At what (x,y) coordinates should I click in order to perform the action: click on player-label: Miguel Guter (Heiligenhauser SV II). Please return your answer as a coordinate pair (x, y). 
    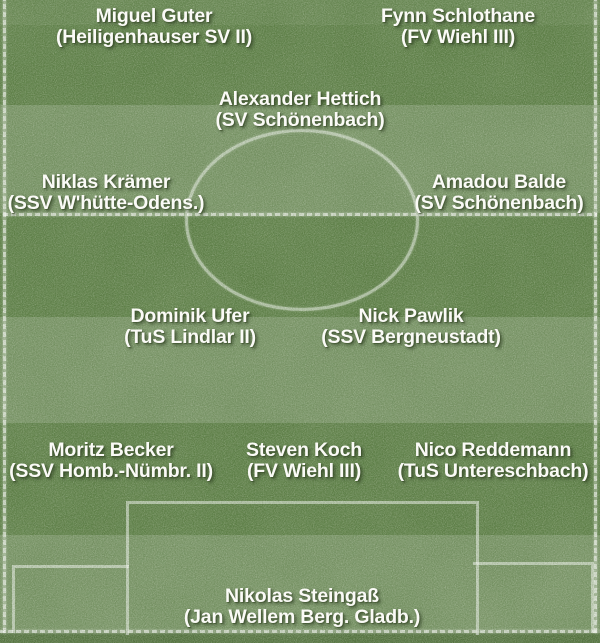
    Looking at the image, I should click on (154, 27).